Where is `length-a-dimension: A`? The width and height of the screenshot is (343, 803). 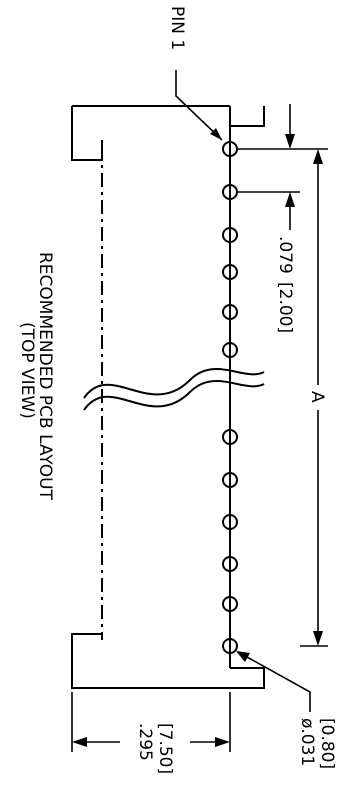
length-a-dimension: A is located at coordinates (314, 397).